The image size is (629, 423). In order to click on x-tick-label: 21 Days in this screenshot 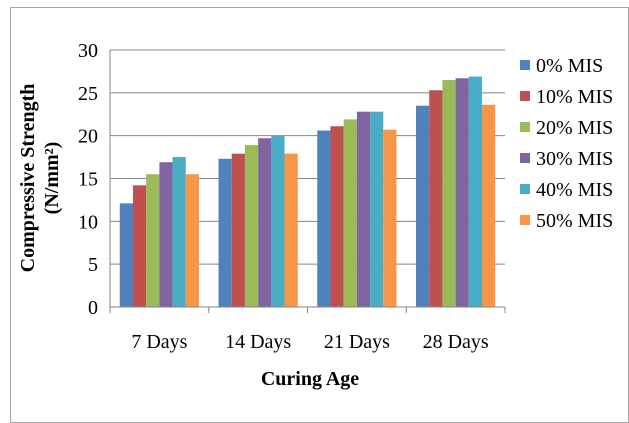, I will do `click(357, 342)`.